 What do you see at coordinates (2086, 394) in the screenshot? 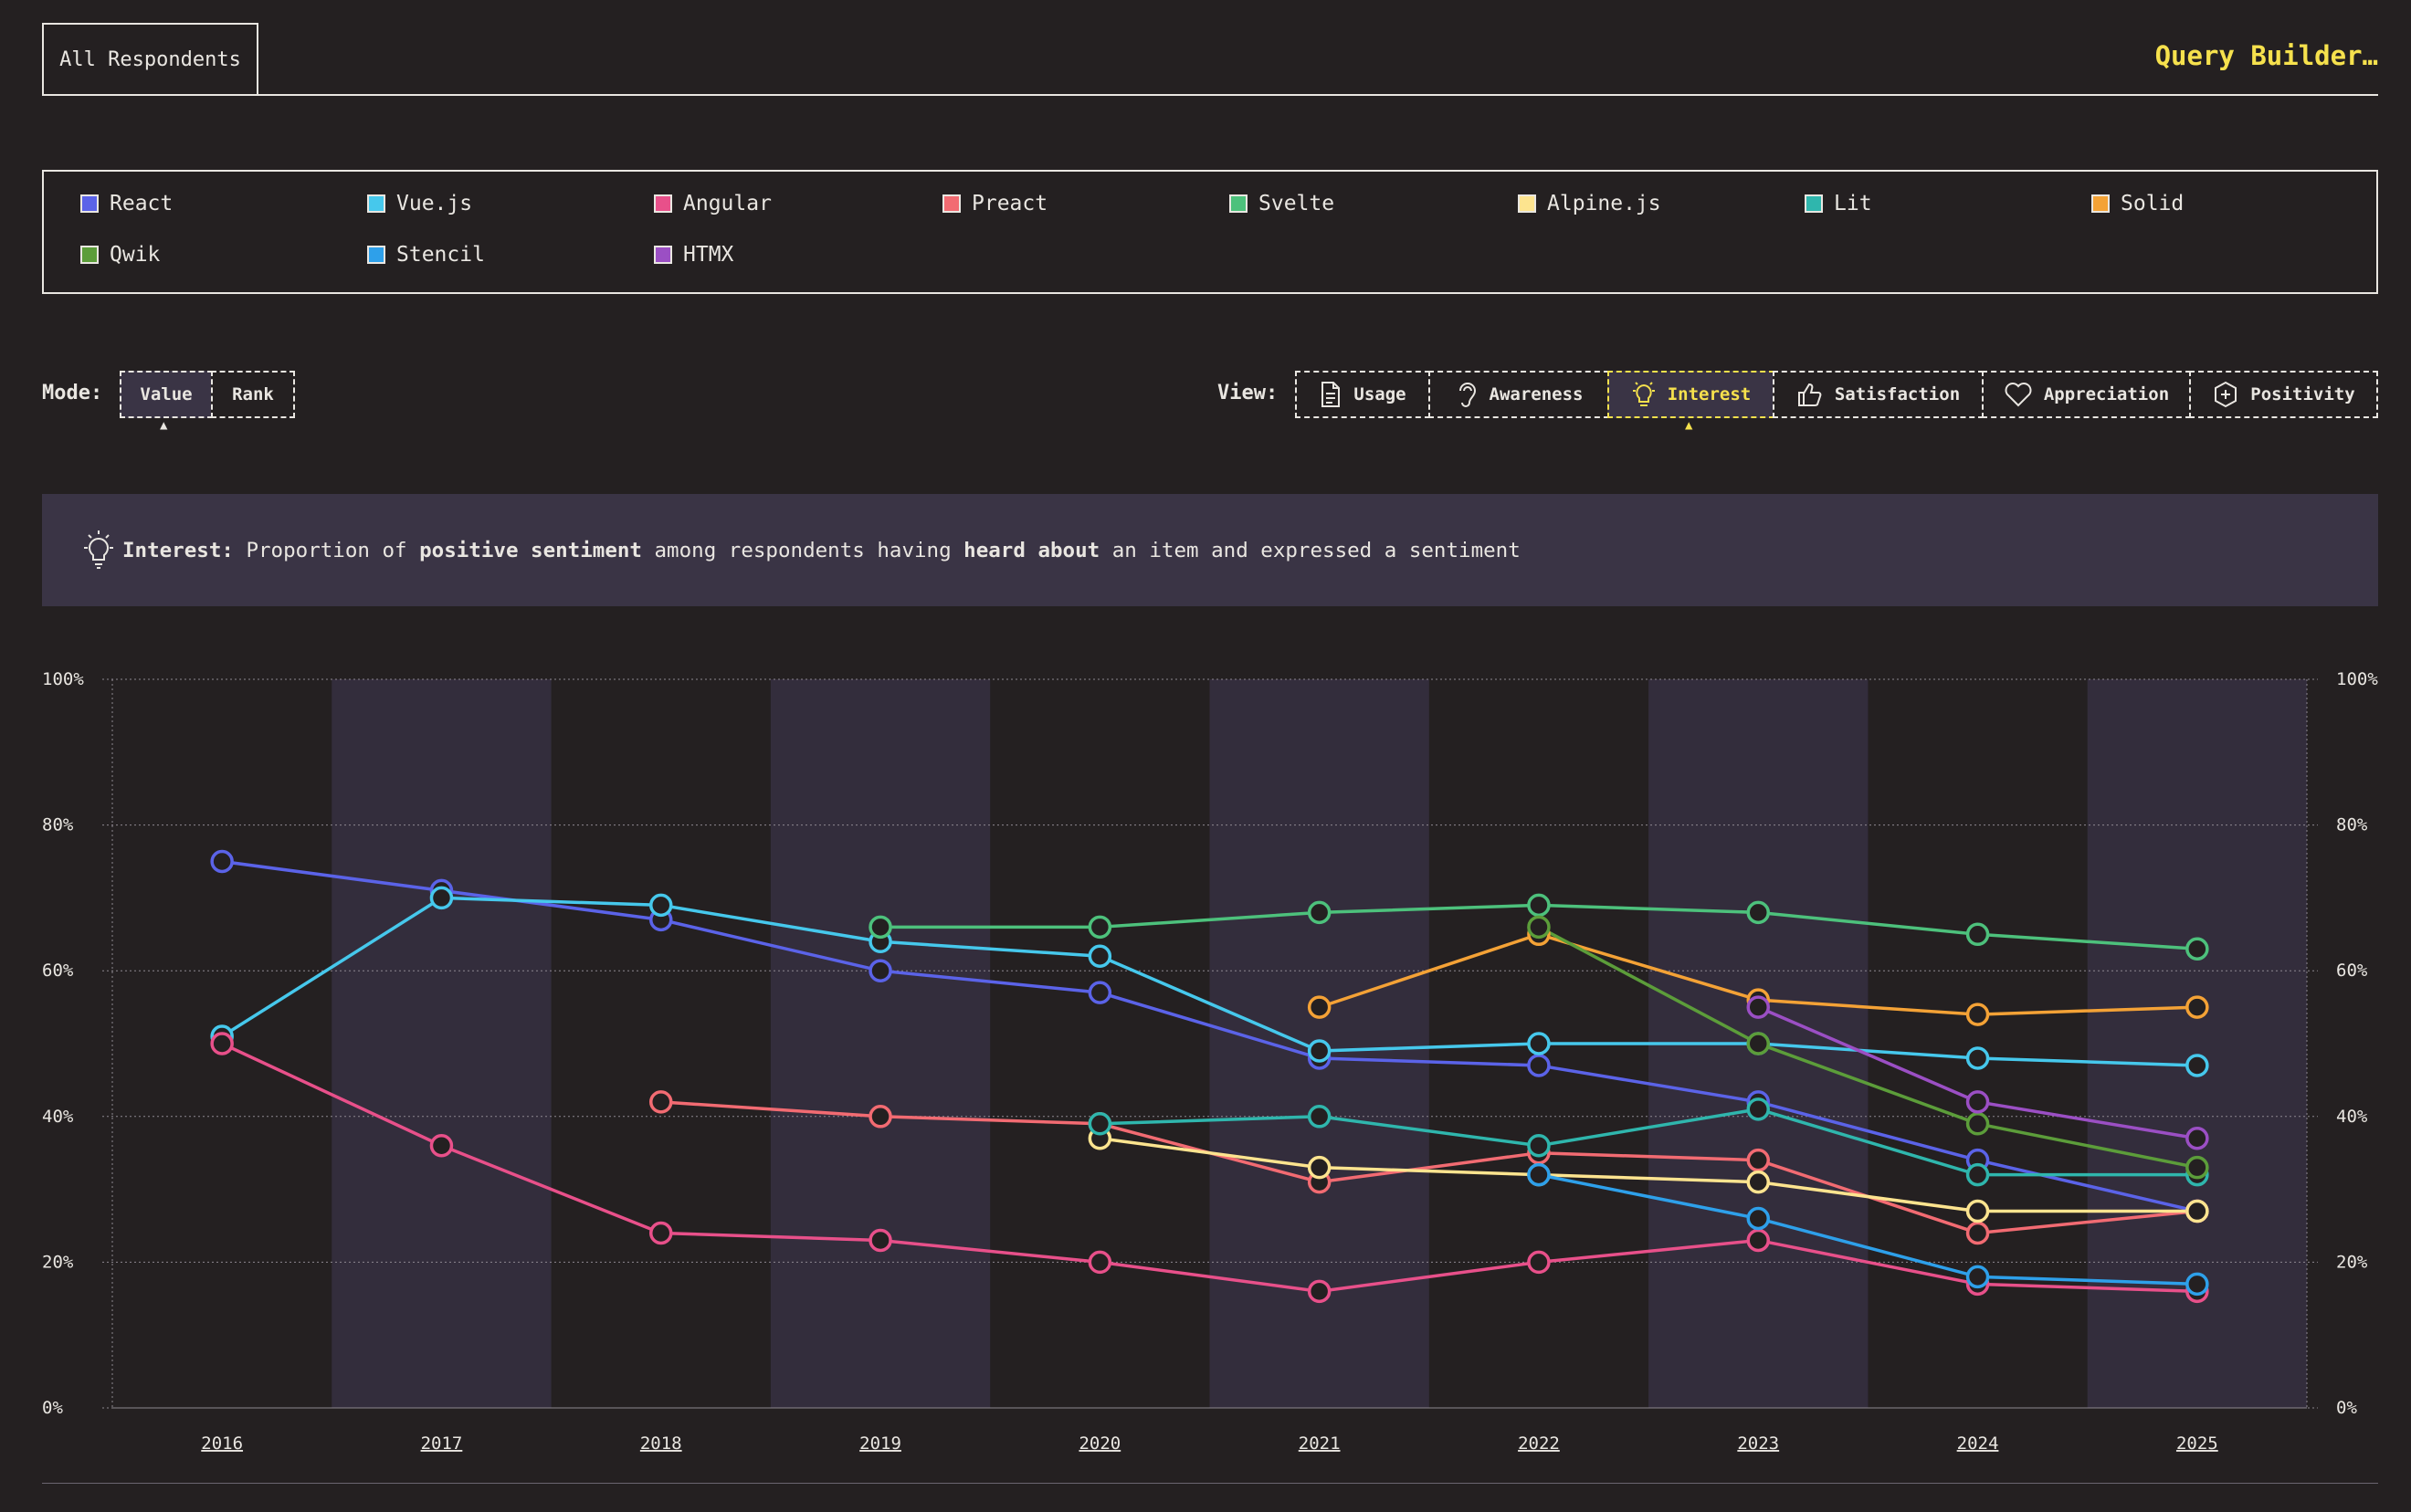
I see `view-appreciation-button: Appreciation` at bounding box center [2086, 394].